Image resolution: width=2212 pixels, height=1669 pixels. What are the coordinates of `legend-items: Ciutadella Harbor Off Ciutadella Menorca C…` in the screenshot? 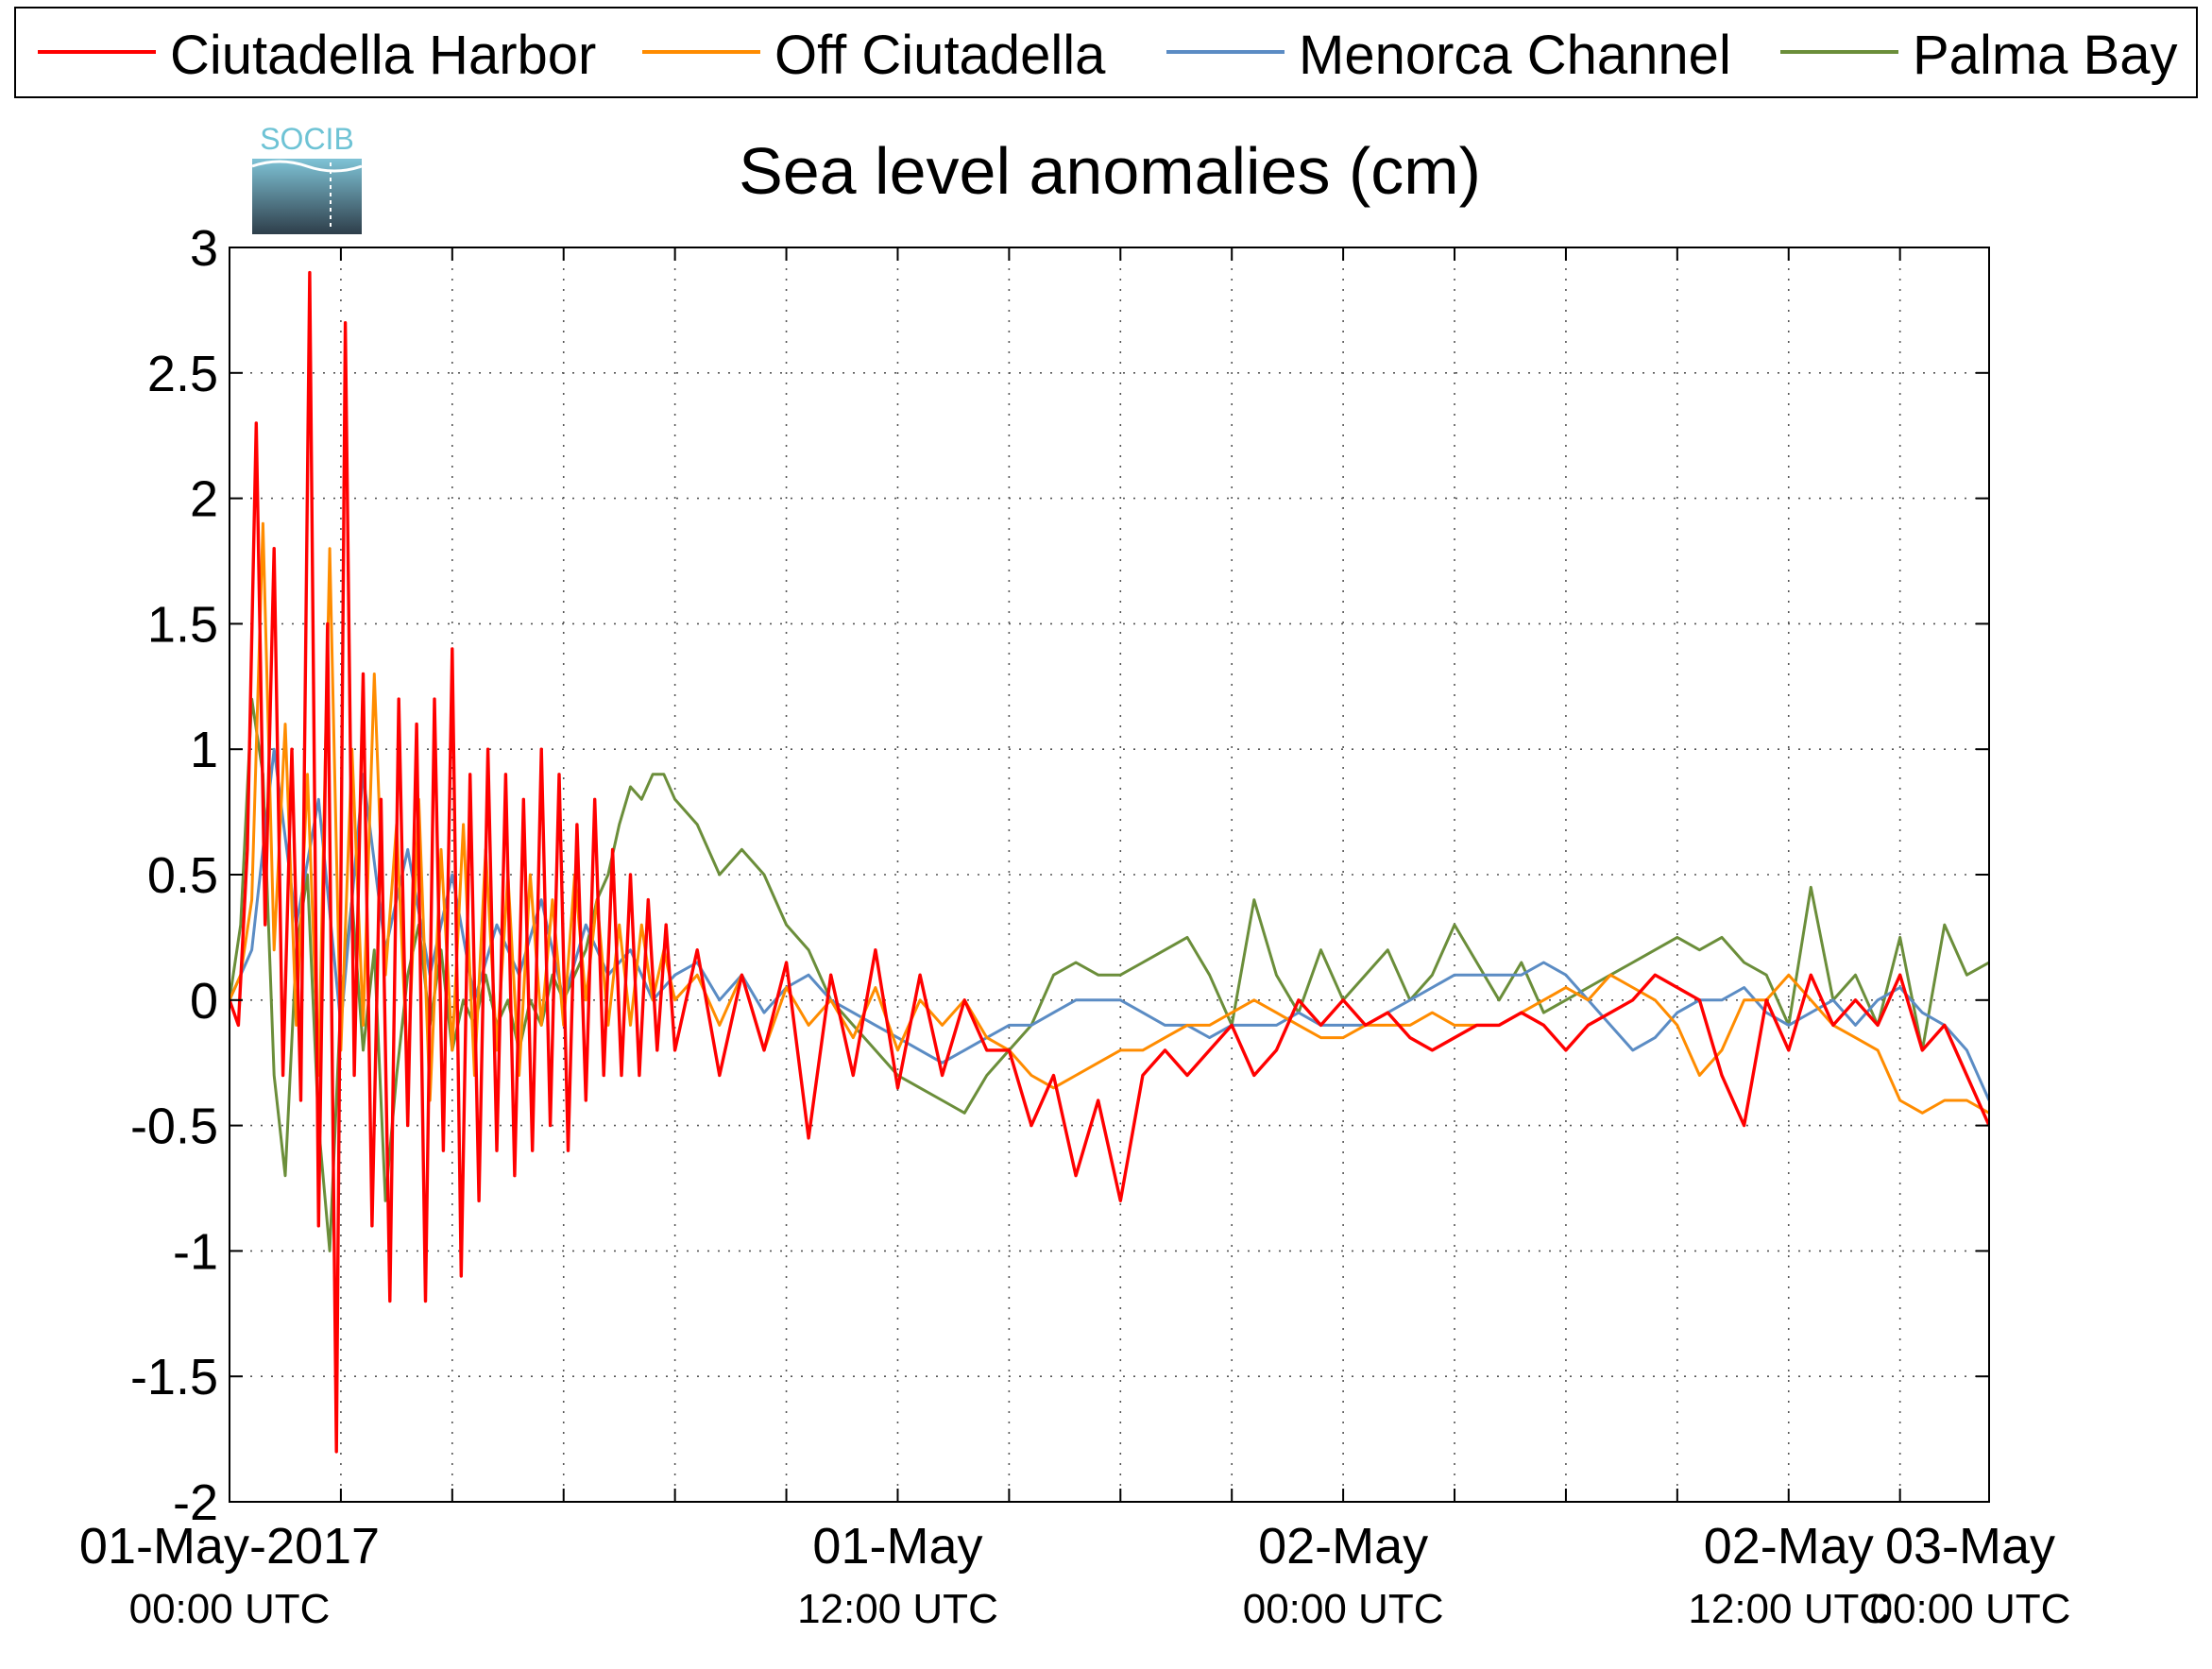 It's located at (1107, 56).